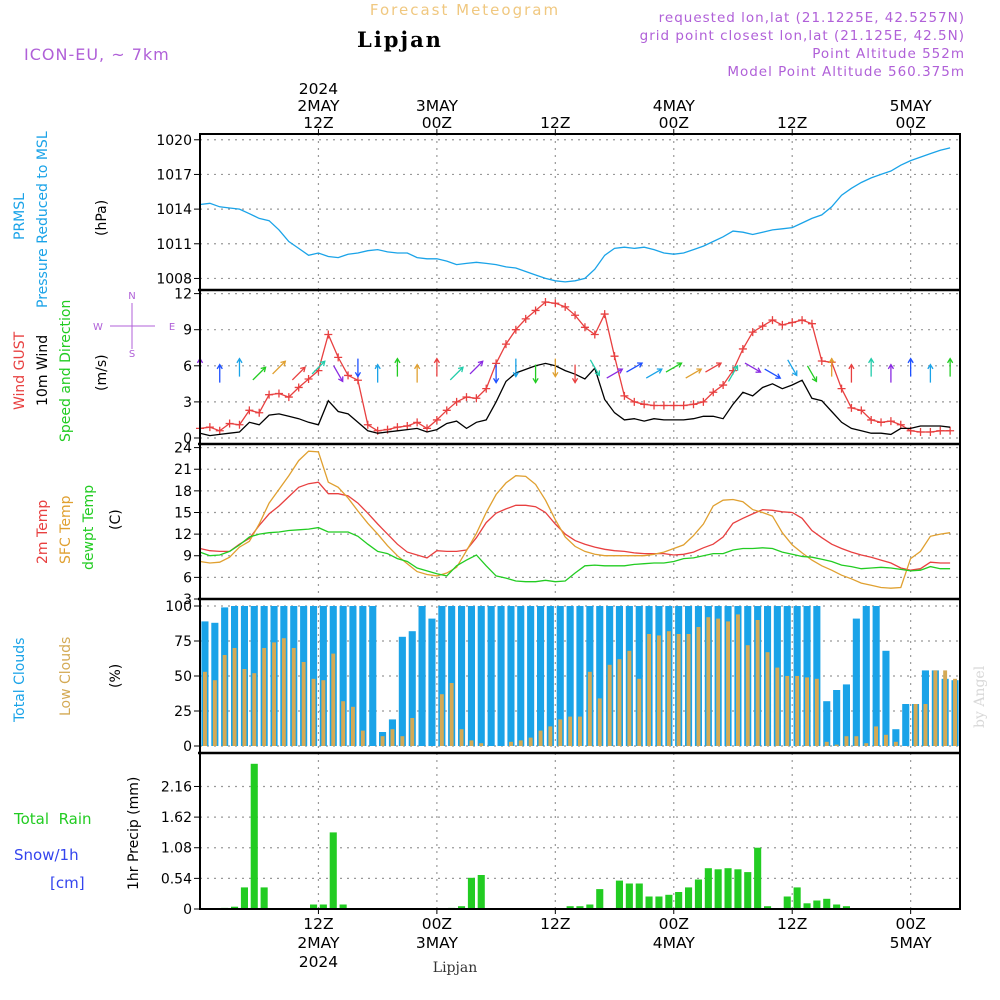 This screenshot has width=1000, height=1000. Describe the element at coordinates (888, 54) in the screenshot. I see `point-altitude: Point Altitude 552m` at that location.